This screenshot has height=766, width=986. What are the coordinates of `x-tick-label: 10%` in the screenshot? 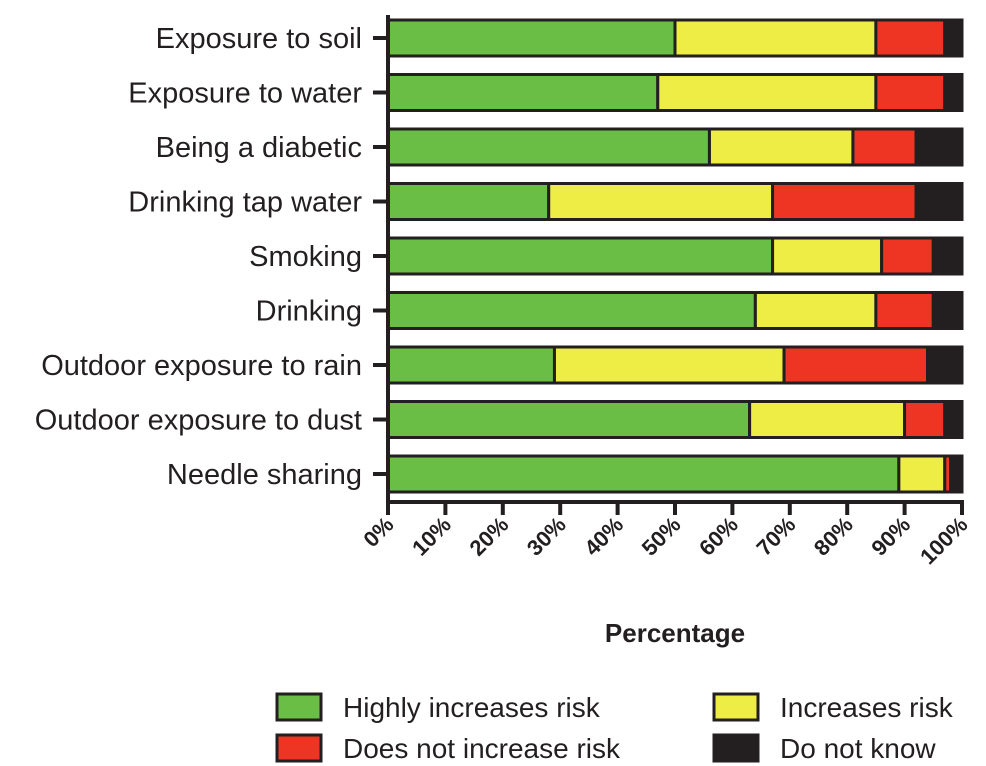 It's located at (431, 536).